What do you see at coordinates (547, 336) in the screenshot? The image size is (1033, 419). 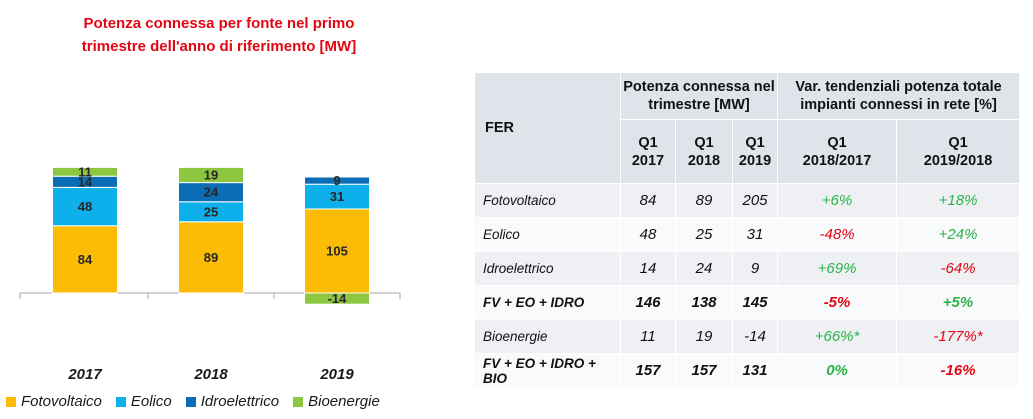 I see `row-label: Bioenergie` at bounding box center [547, 336].